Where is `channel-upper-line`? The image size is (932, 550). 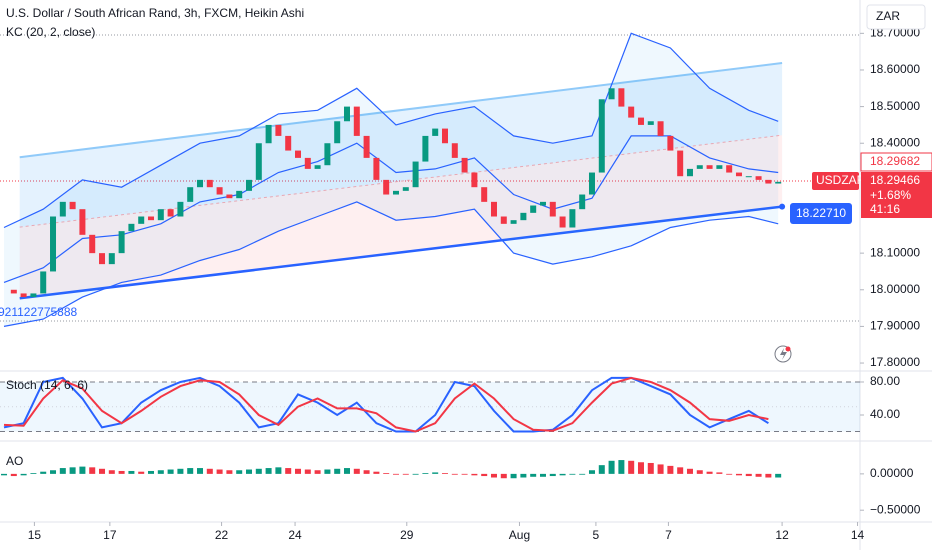 channel-upper-line is located at coordinates (401, 110).